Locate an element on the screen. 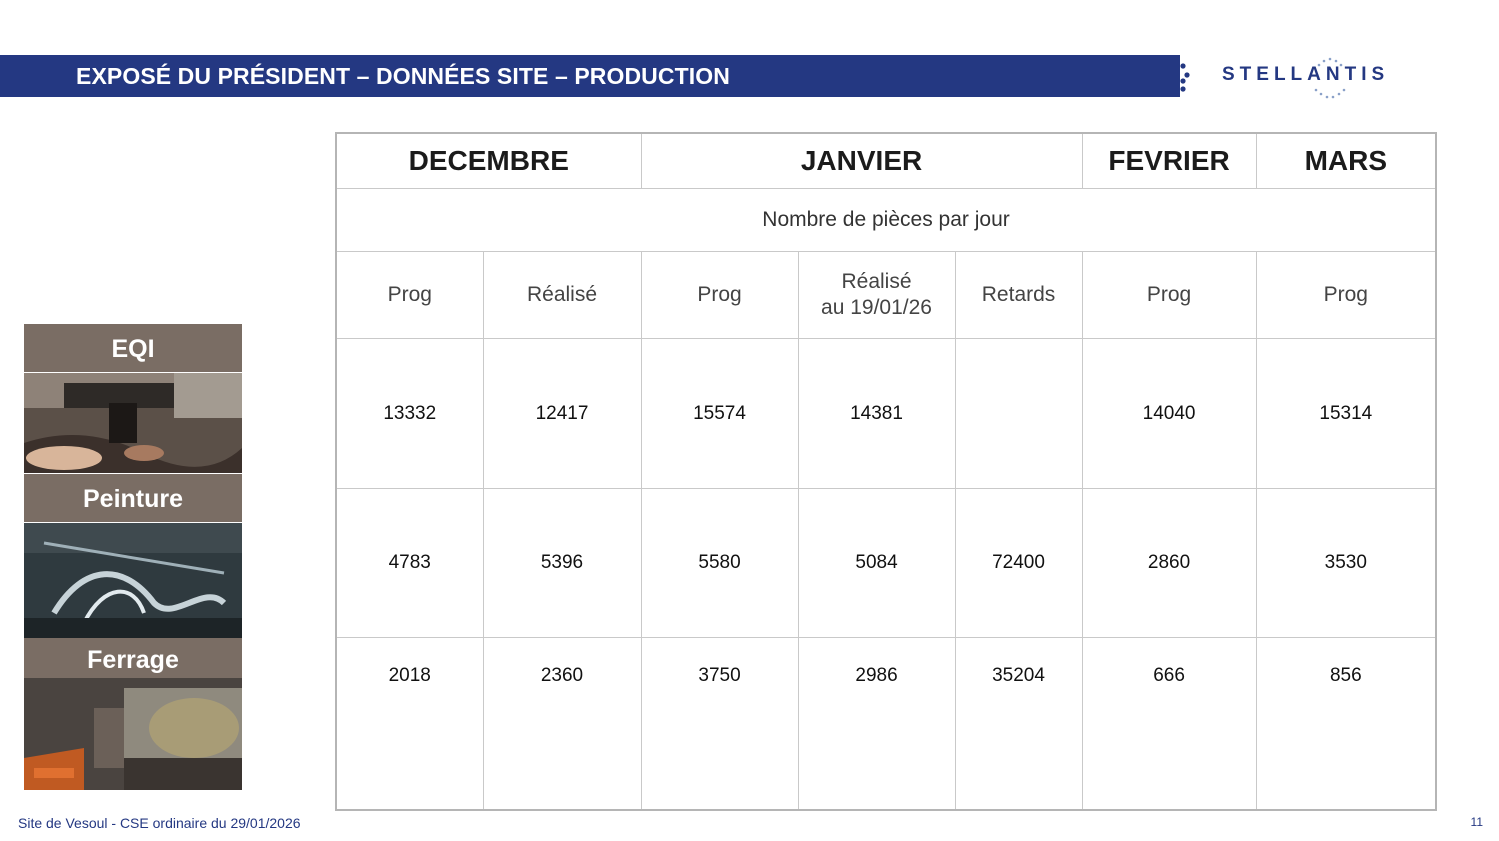  table-row-peinture: 4783 5396 5580 5084 72400 2860 3530 is located at coordinates (886, 563).